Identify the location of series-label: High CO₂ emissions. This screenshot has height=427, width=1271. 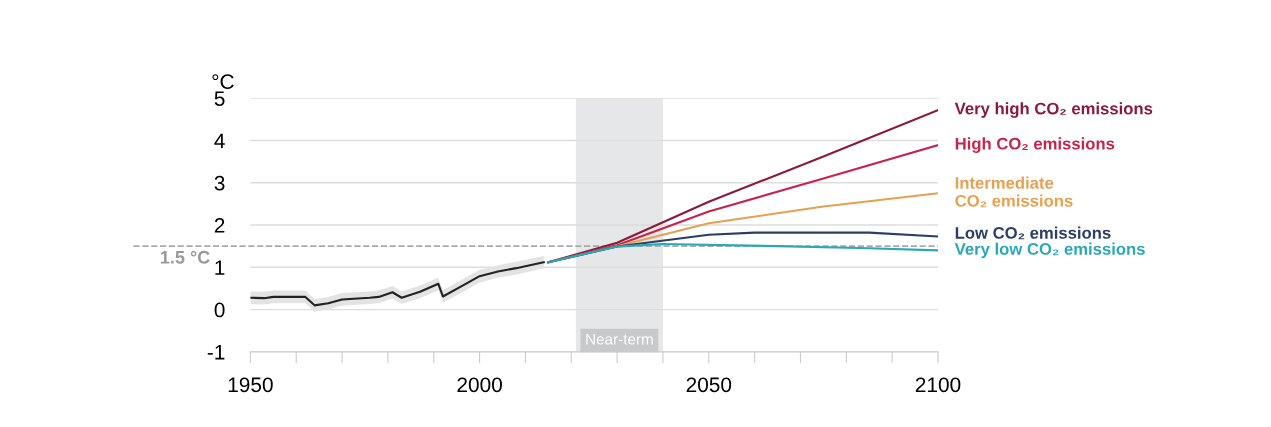
(1035, 145).